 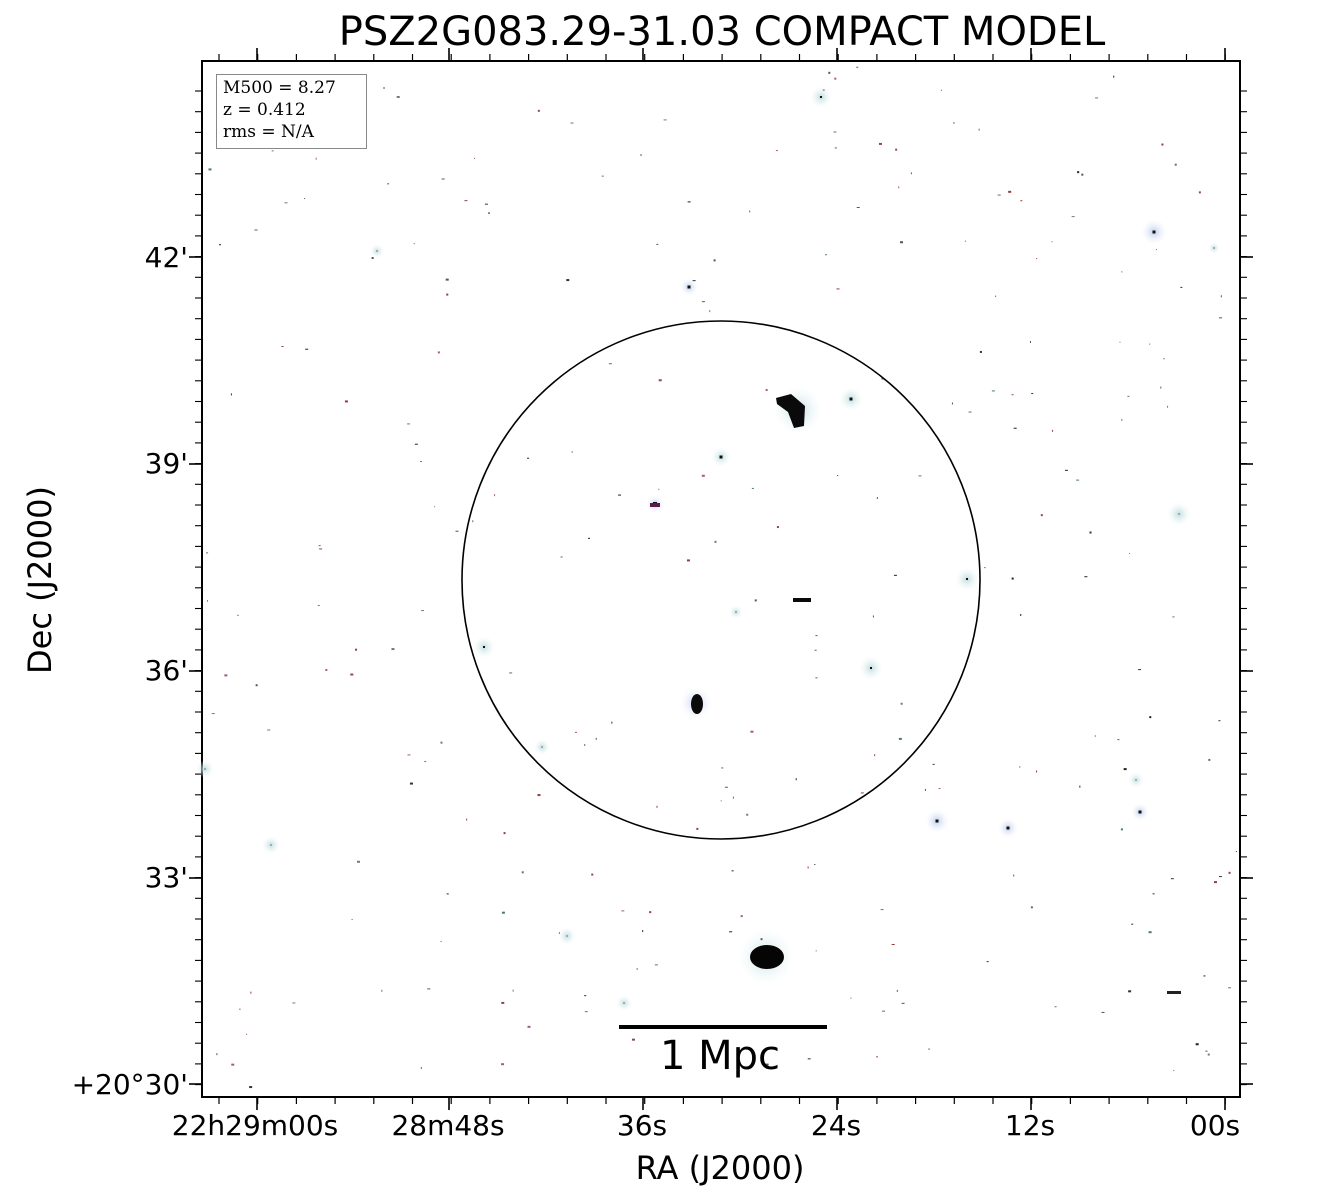 I want to click on rms-text: rms = N/A, so click(x=268, y=132).